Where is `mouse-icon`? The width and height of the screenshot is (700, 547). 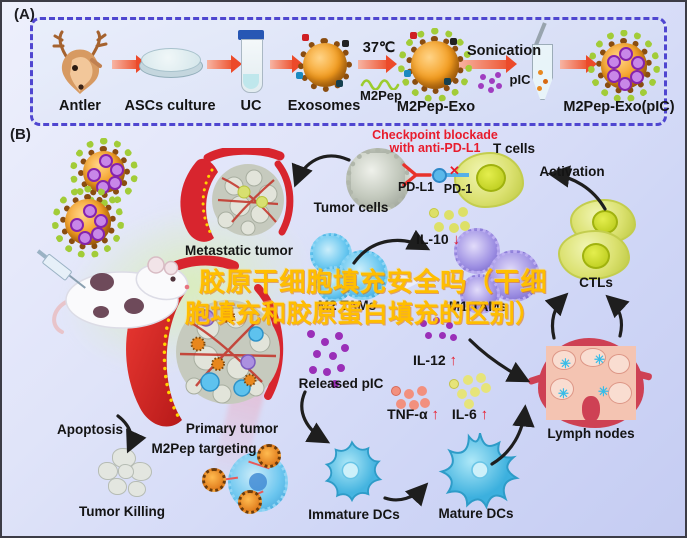
mouse-icon is located at coordinates (121, 295).